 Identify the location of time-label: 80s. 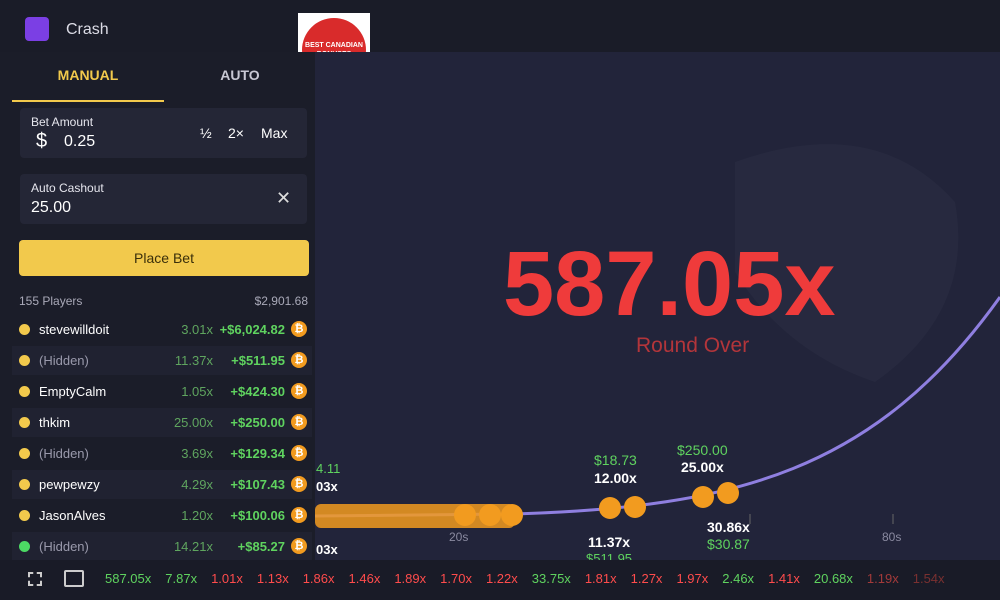
(892, 537).